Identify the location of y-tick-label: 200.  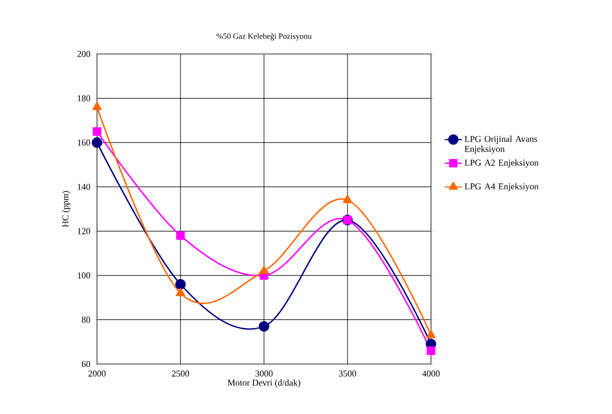
(83, 54).